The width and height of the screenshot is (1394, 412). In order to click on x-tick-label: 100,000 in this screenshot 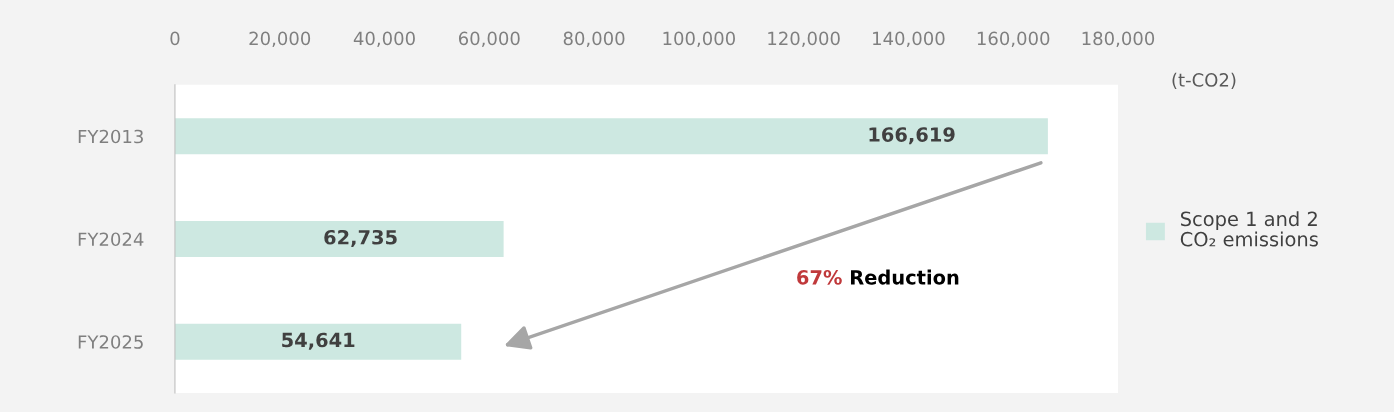, I will do `click(699, 39)`.